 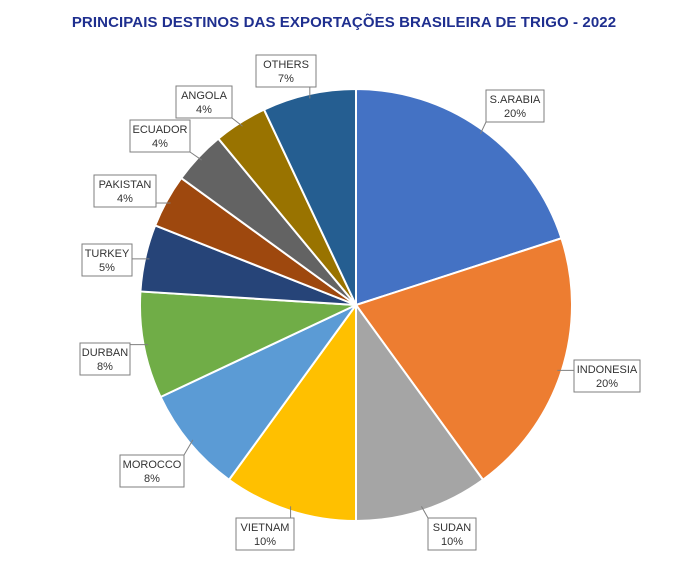 I want to click on pie-slice-vietnam, so click(x=292, y=412).